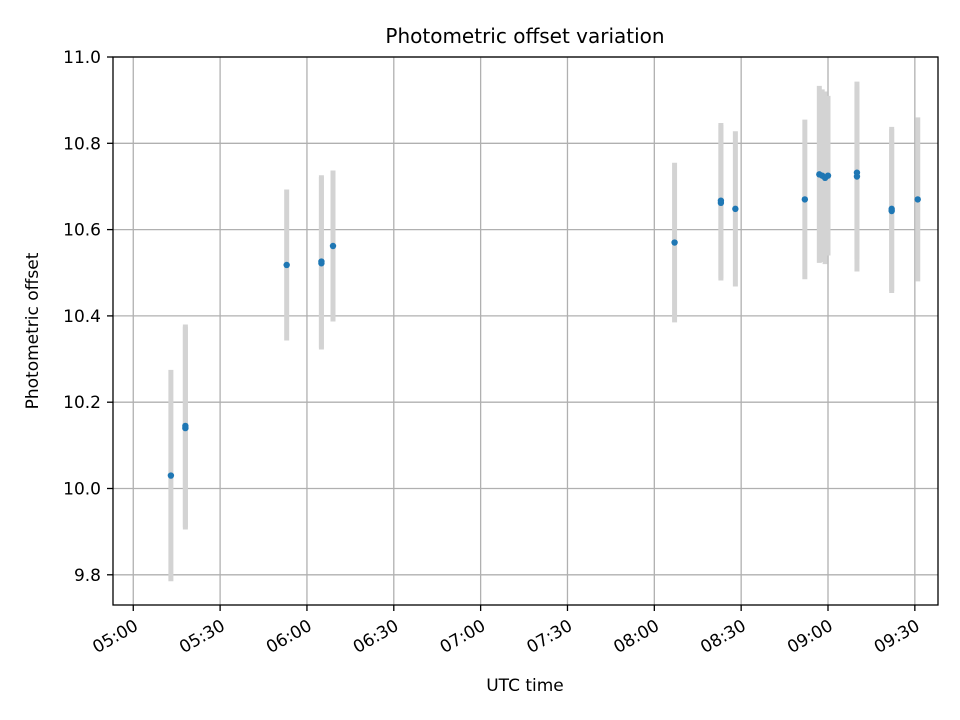 The height and width of the screenshot is (720, 960). What do you see at coordinates (524, 36) in the screenshot?
I see `chart-title: Photometric offset variation` at bounding box center [524, 36].